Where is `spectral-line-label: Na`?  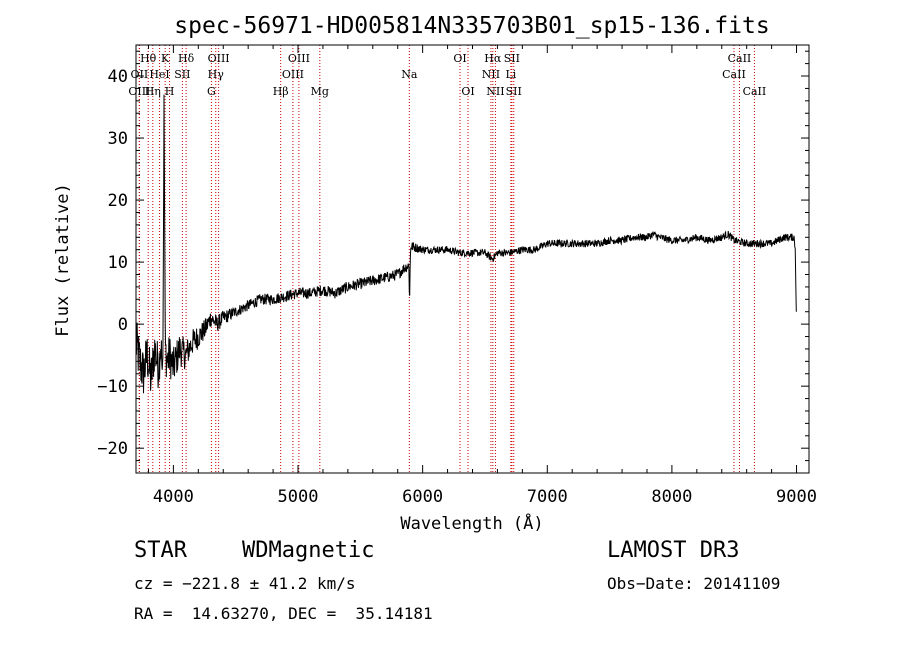
spectral-line-label: Na is located at coordinates (409, 74).